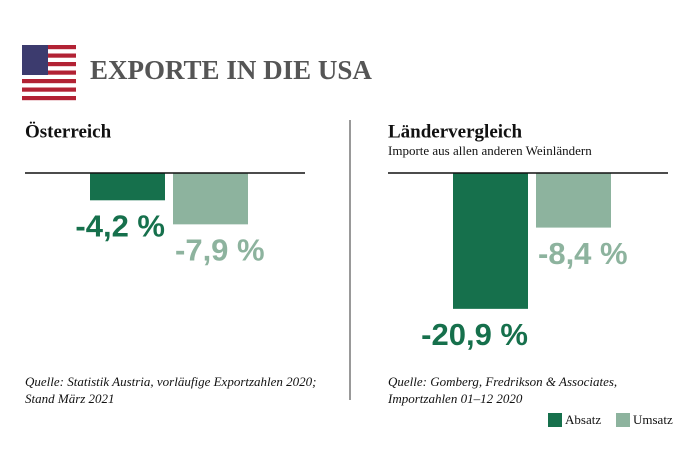  Describe the element at coordinates (583, 419) in the screenshot. I see `legend-label: Absatz` at that location.